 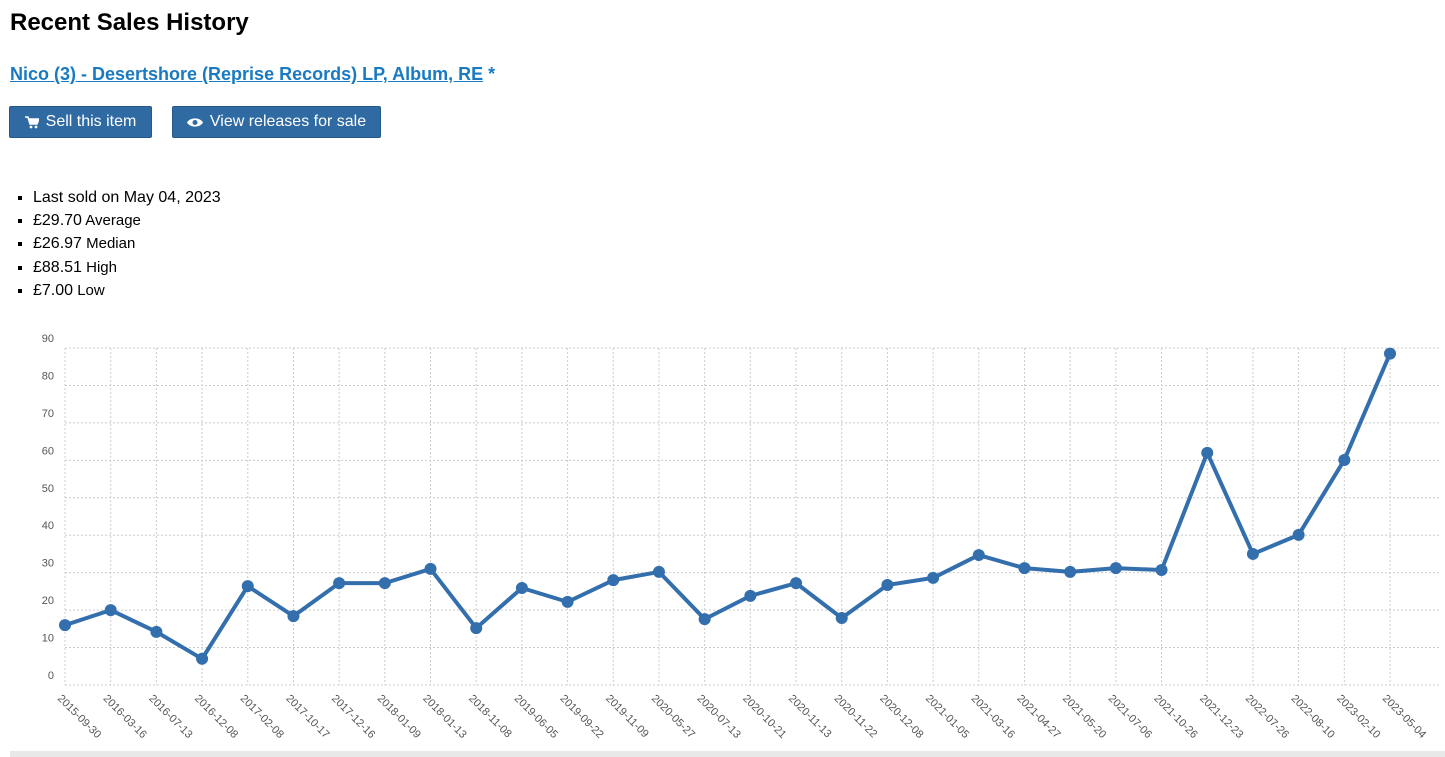 I want to click on x-tick-label: 2022-07-26, so click(x=1267, y=717).